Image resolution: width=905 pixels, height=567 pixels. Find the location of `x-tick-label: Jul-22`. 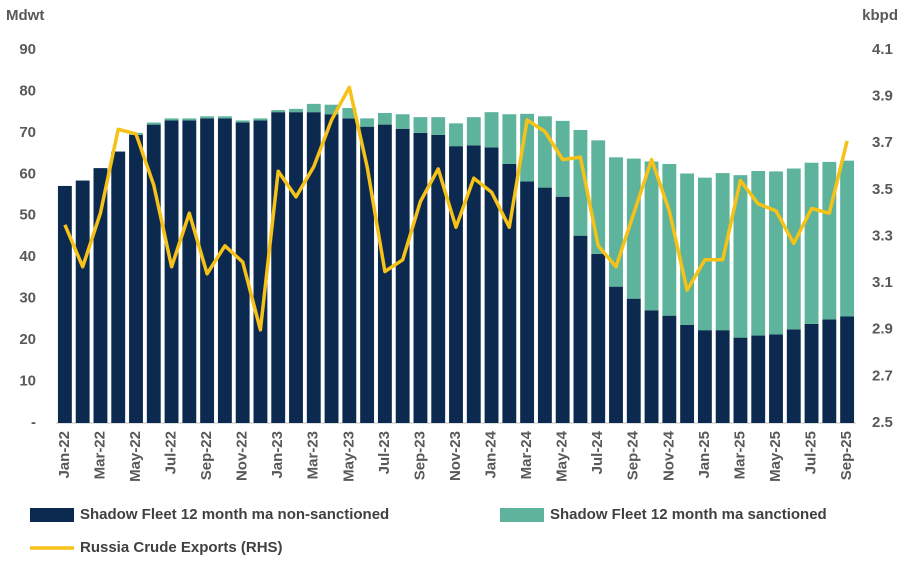

x-tick-label: Jul-22 is located at coordinates (171, 452).